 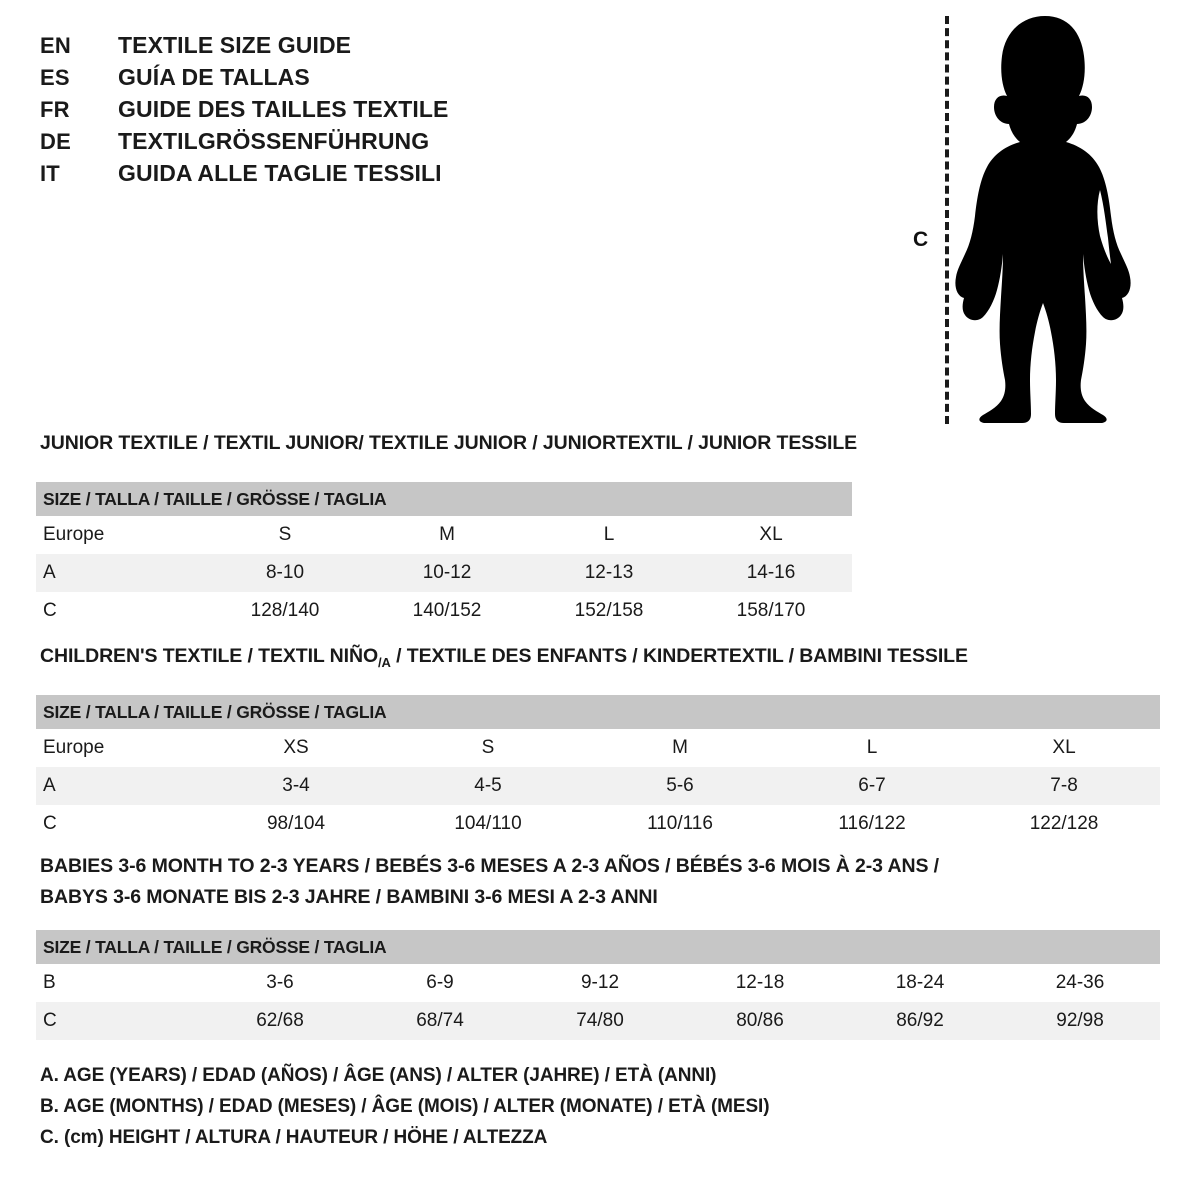 What do you see at coordinates (296, 786) in the screenshot?
I see `children-age-xs: 3-4` at bounding box center [296, 786].